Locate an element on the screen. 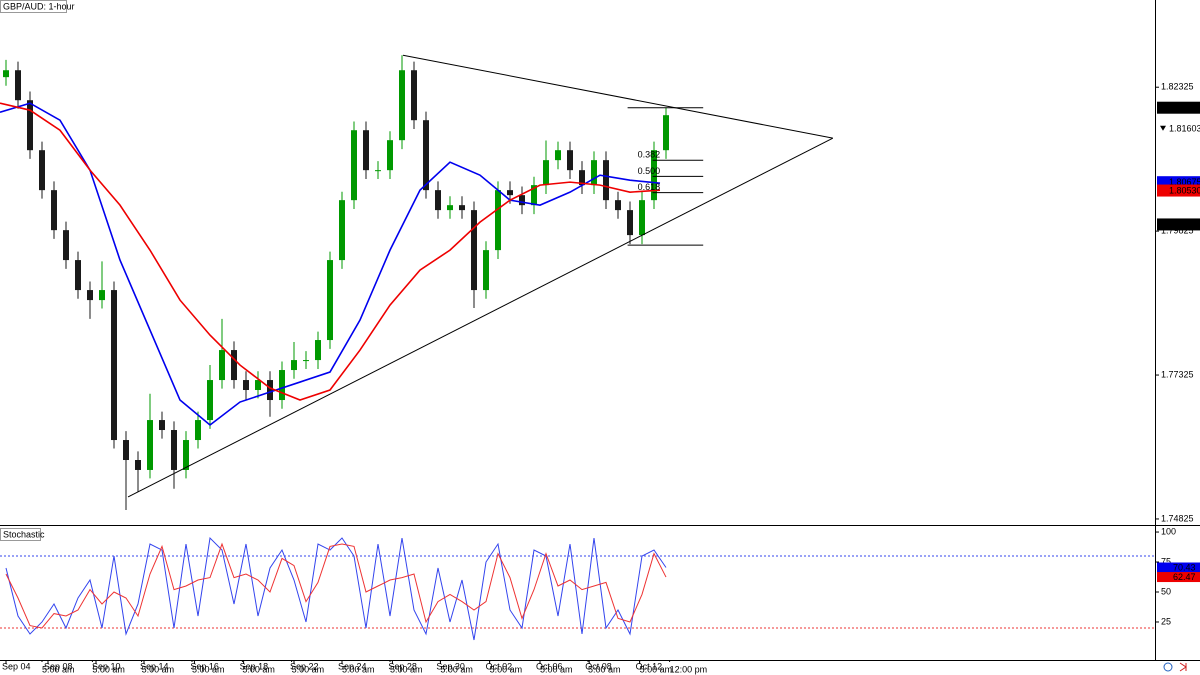 This screenshot has height=675, width=1200. toolbar-icons is located at coordinates (1175, 667).